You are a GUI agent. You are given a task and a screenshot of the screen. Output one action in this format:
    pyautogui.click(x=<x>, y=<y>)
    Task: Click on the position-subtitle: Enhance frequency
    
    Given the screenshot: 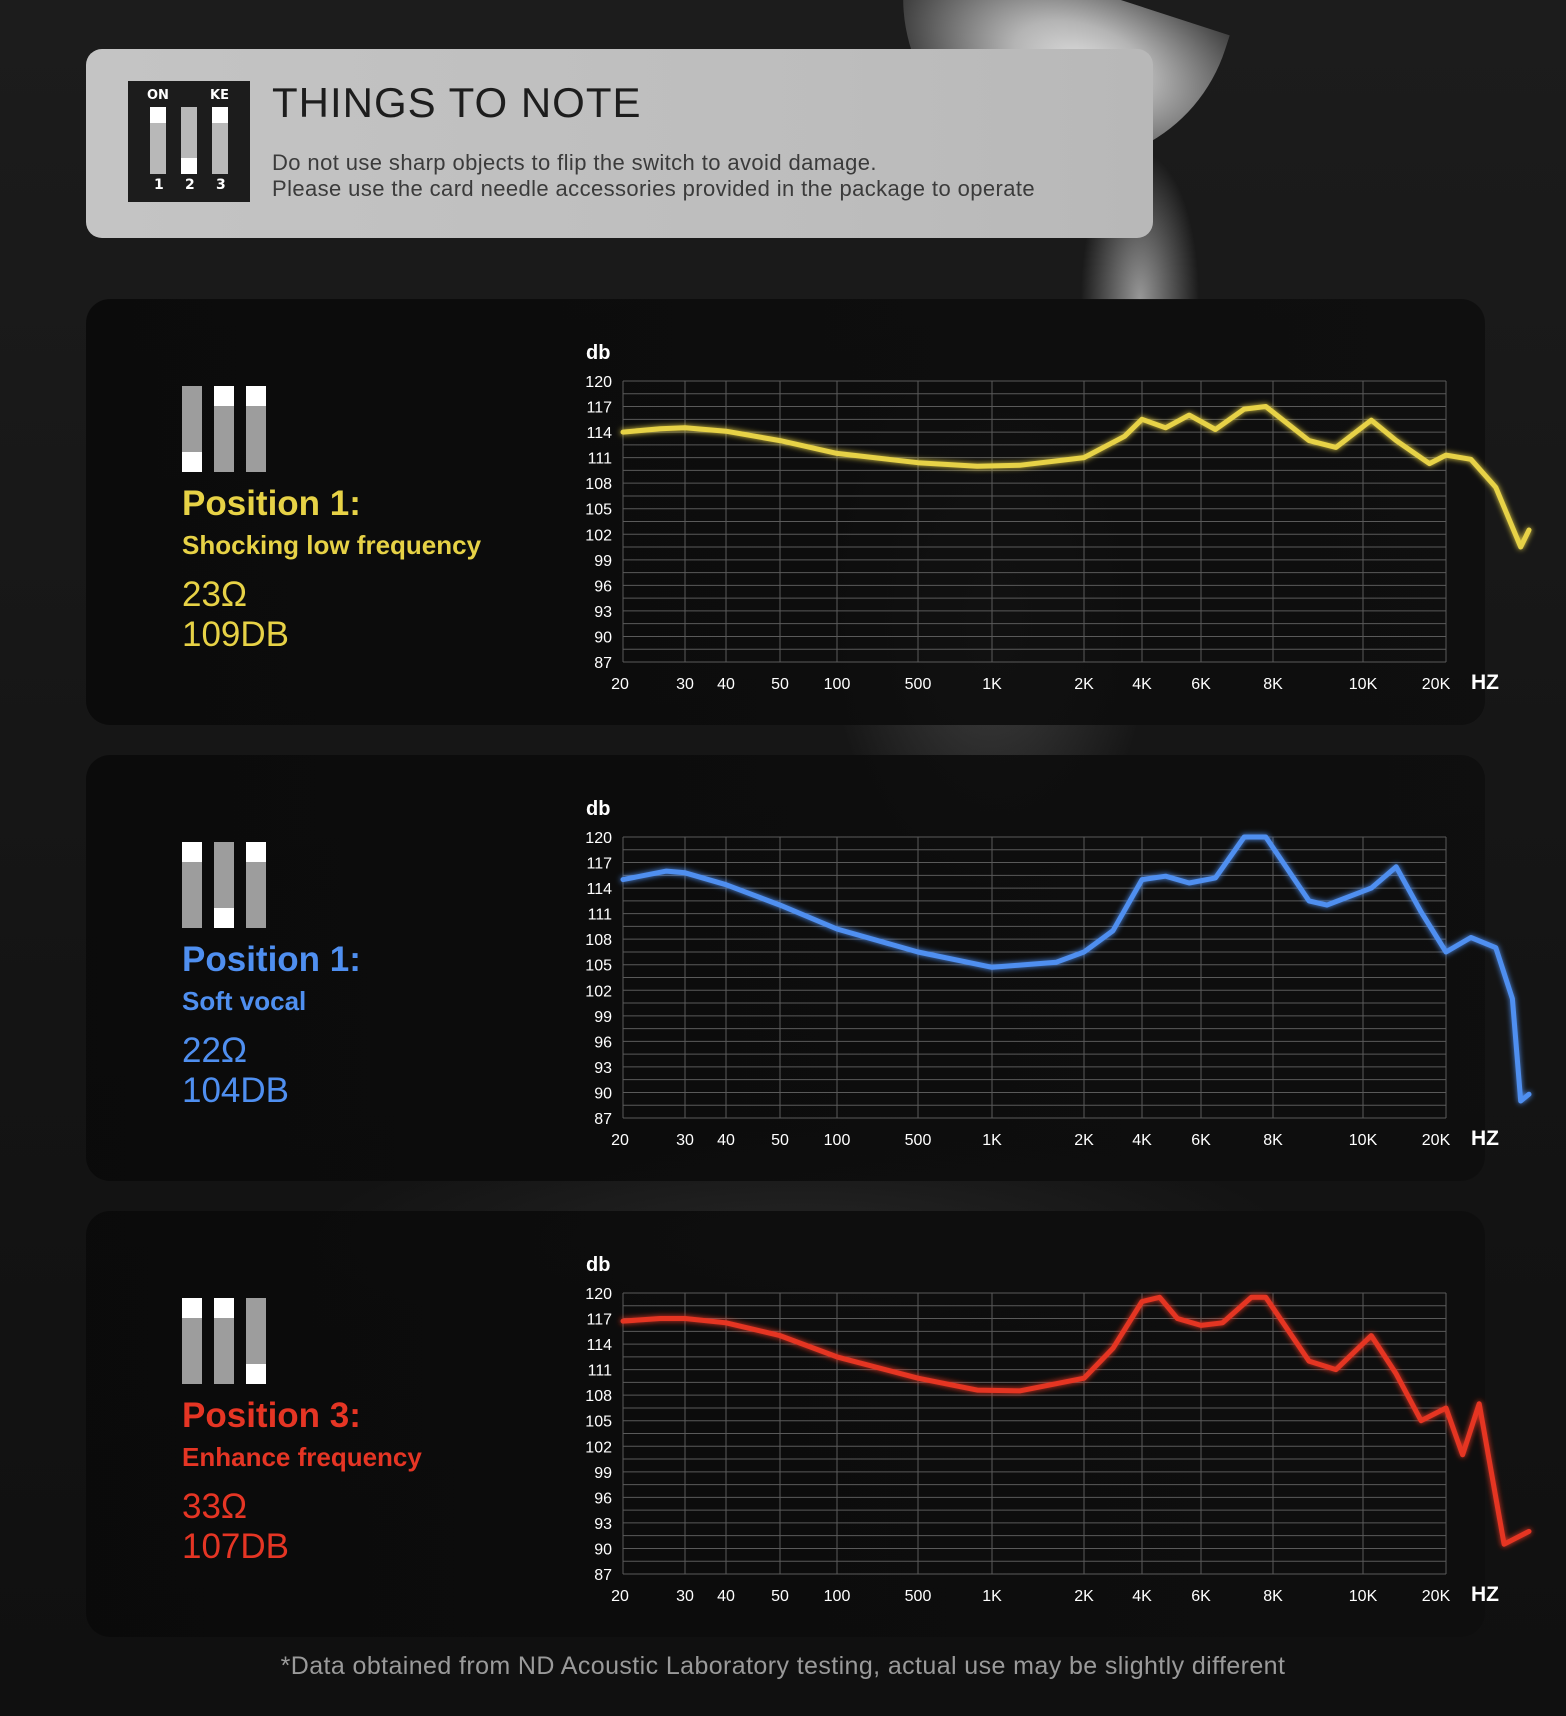 What is the action you would take?
    pyautogui.click(x=302, y=1457)
    